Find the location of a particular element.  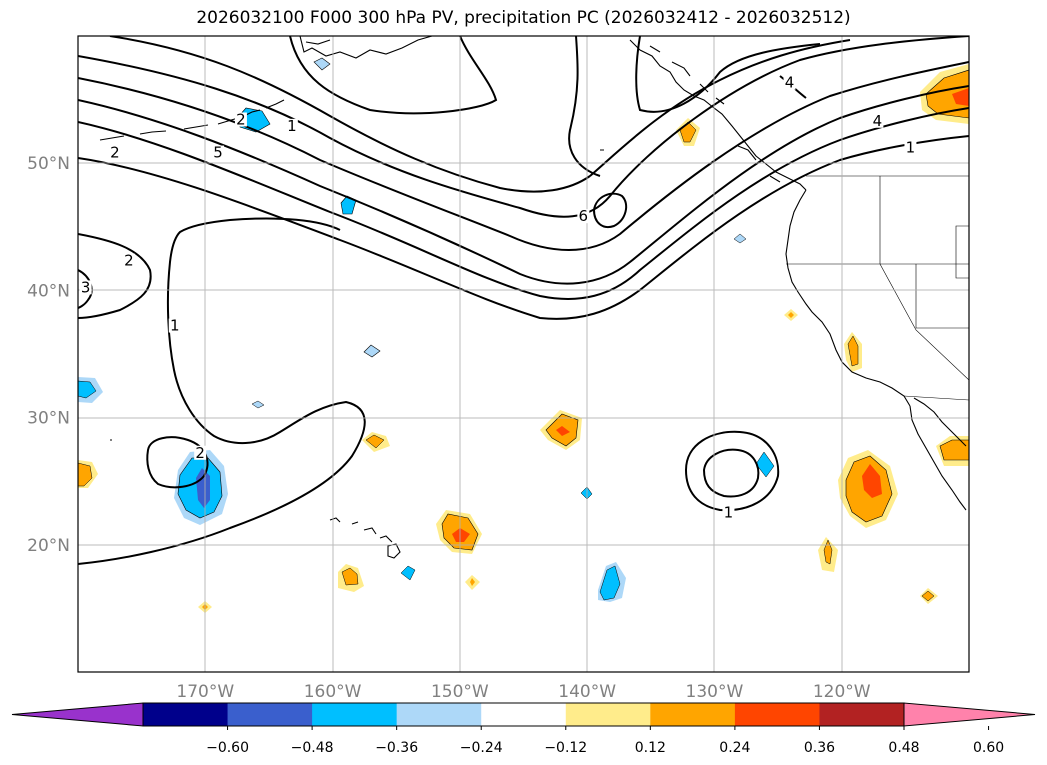

colorbar-tick-label: 0.36 is located at coordinates (819, 748).